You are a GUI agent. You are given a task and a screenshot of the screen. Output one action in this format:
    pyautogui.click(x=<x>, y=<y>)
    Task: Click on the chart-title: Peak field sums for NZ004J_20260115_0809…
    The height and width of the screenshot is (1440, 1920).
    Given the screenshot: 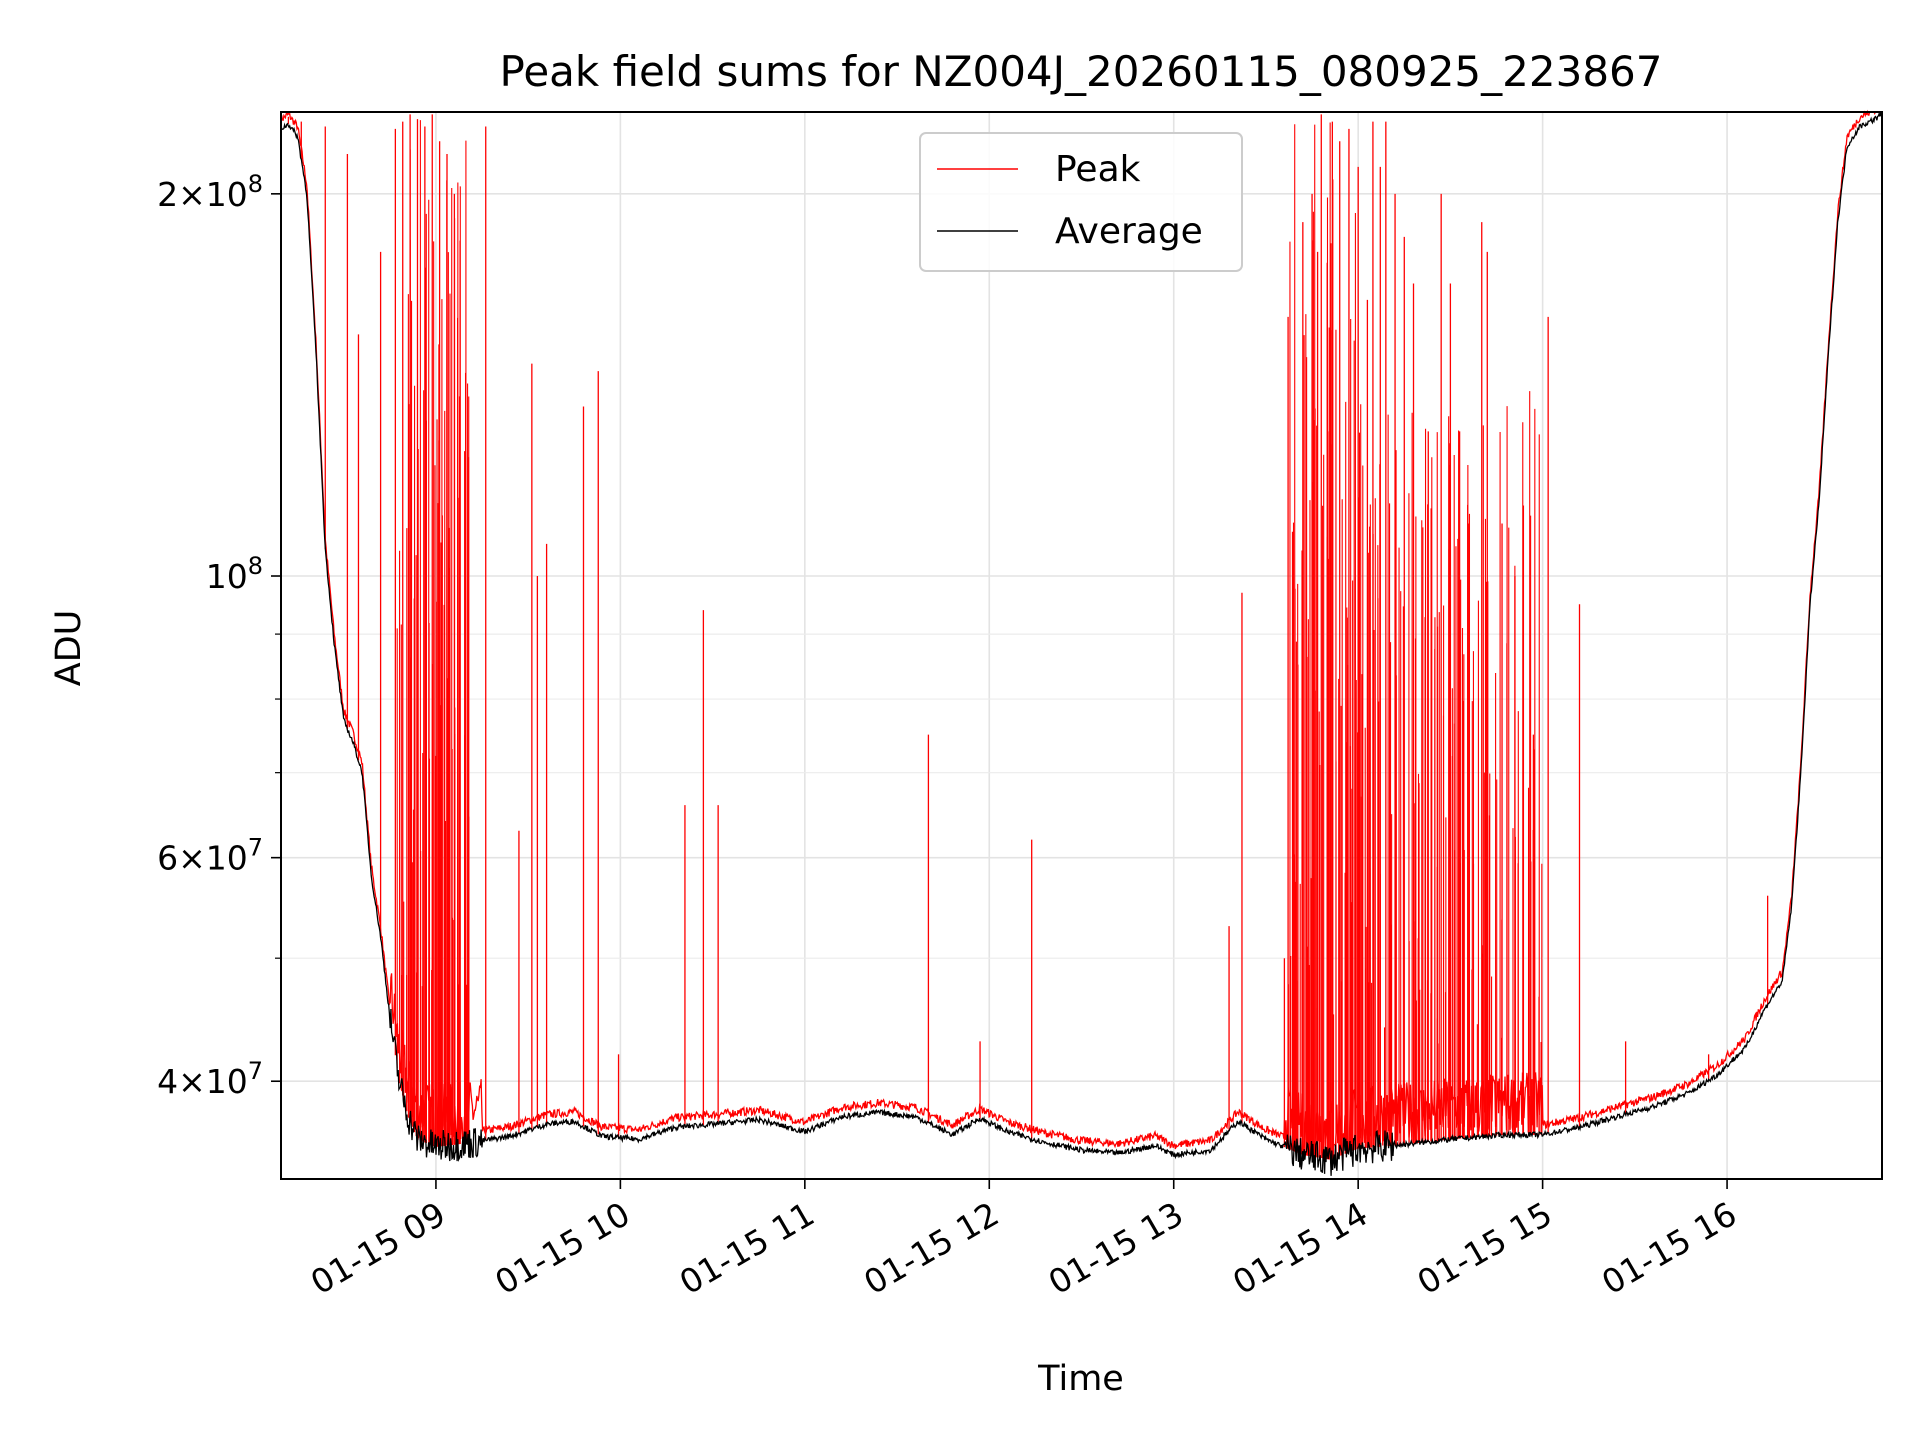 What is the action you would take?
    pyautogui.click(x=1081, y=71)
    